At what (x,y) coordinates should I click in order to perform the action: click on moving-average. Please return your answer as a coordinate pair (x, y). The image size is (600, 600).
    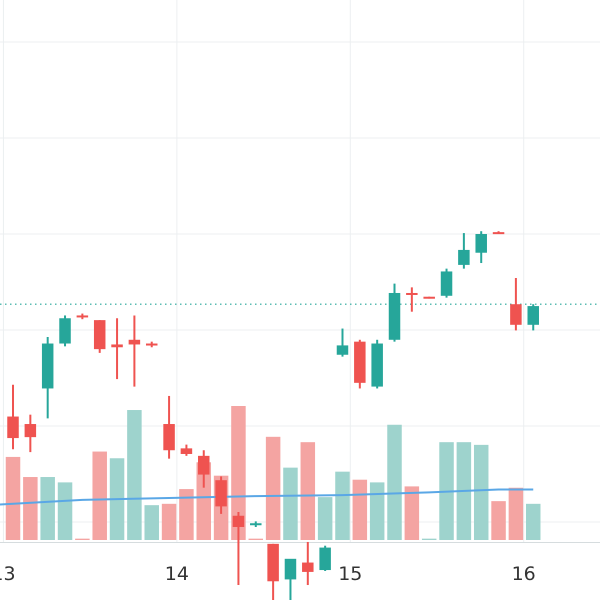
    Looking at the image, I should click on (267, 497).